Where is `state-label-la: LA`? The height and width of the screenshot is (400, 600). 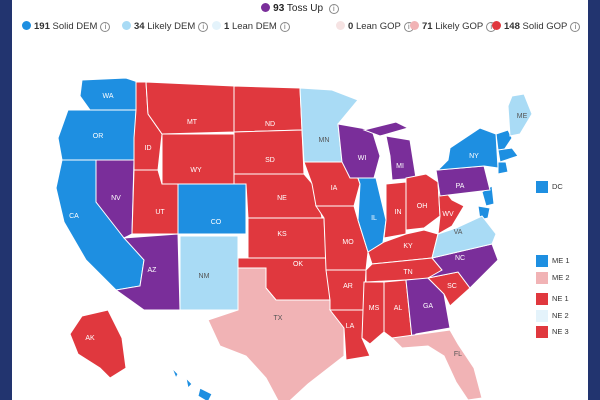 state-label-la: LA is located at coordinates (350, 326).